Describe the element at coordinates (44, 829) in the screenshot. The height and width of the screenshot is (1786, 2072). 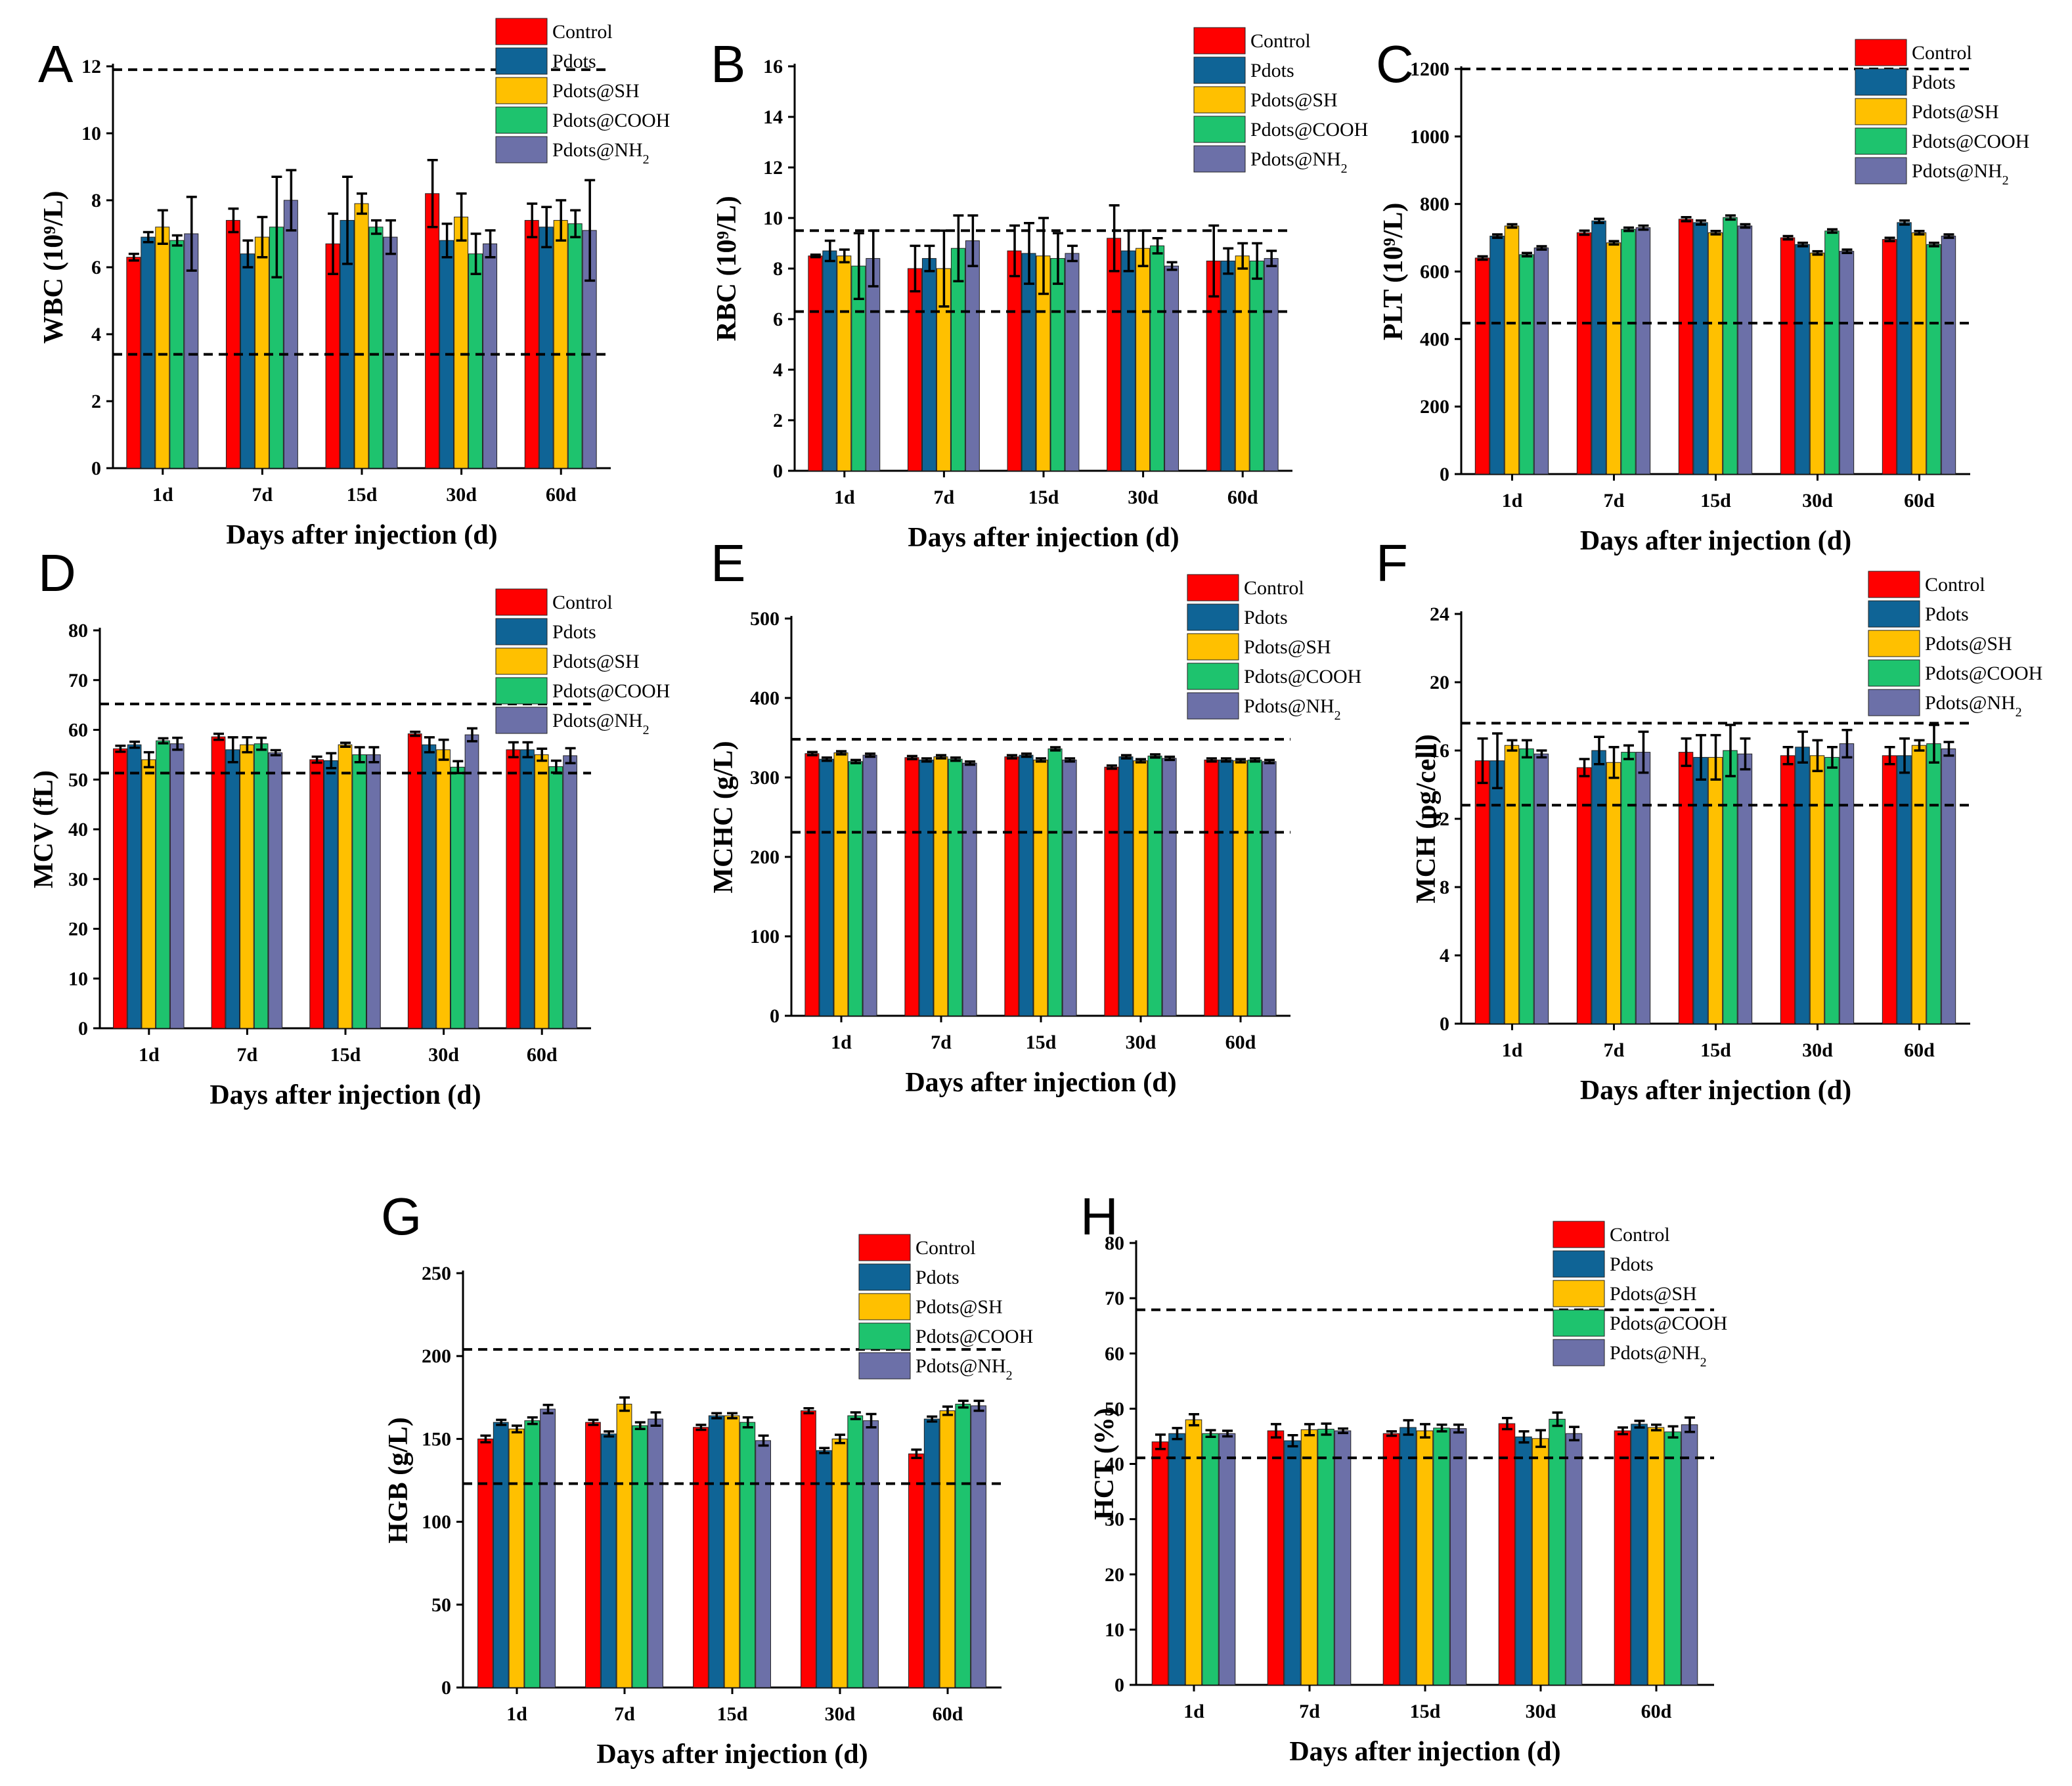
I see `y-axis-title: MCV (fL)` at that location.